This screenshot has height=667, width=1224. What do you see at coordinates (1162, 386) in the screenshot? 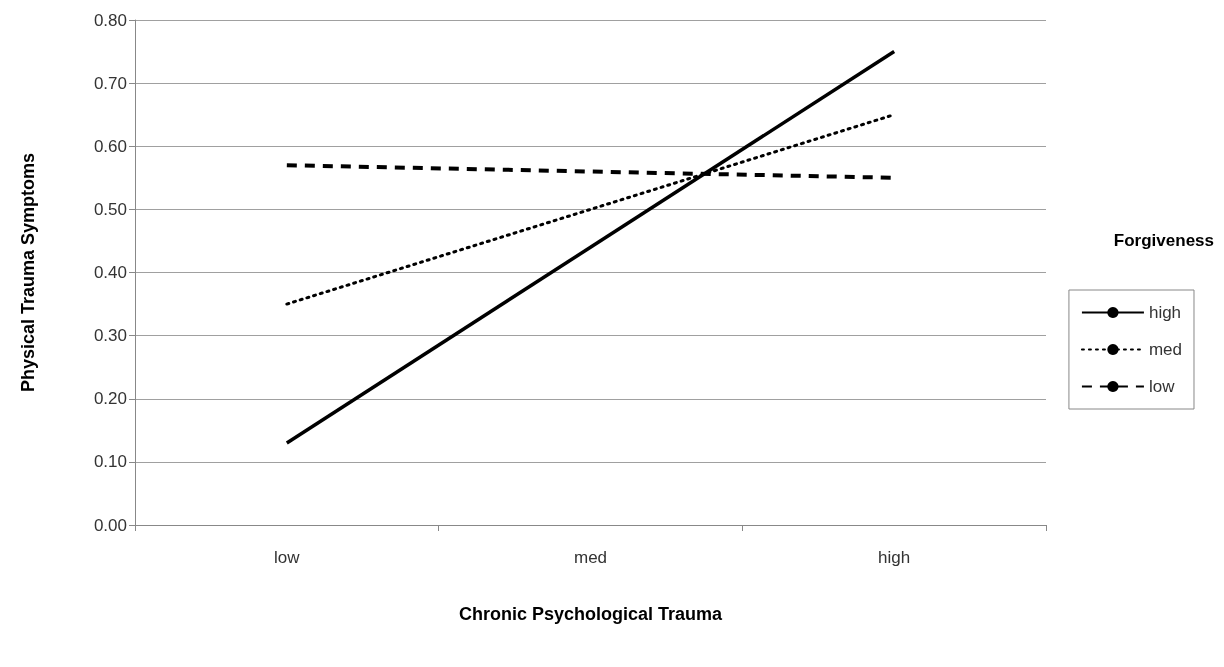
I see `legend-label: low` at bounding box center [1162, 386].